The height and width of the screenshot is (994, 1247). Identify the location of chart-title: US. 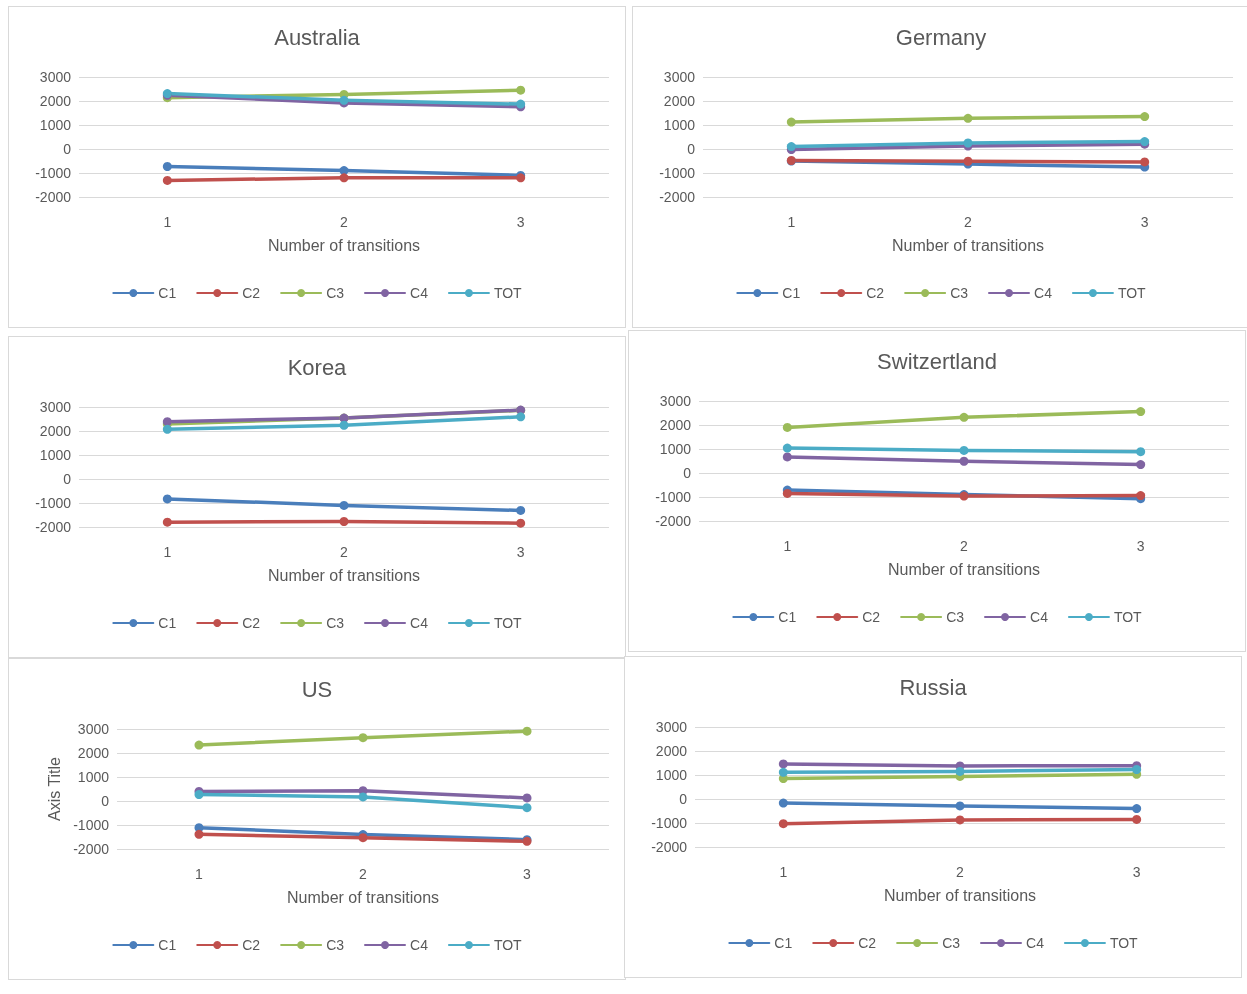
(317, 689).